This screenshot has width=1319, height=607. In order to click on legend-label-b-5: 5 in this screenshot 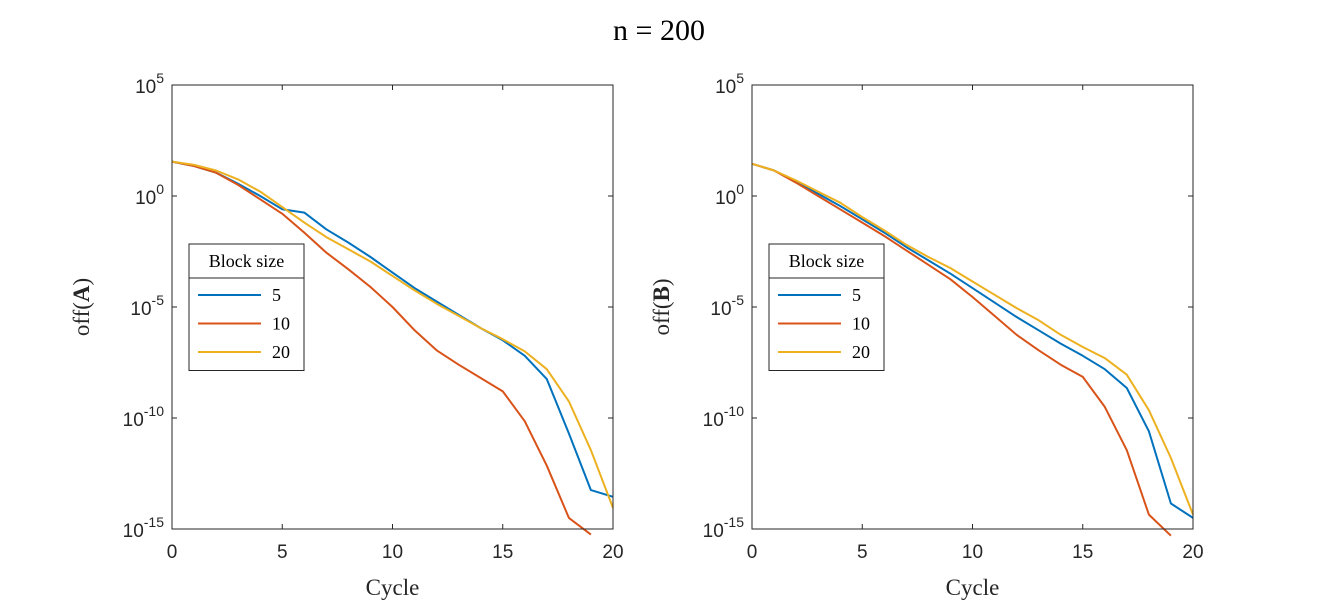, I will do `click(856, 295)`.